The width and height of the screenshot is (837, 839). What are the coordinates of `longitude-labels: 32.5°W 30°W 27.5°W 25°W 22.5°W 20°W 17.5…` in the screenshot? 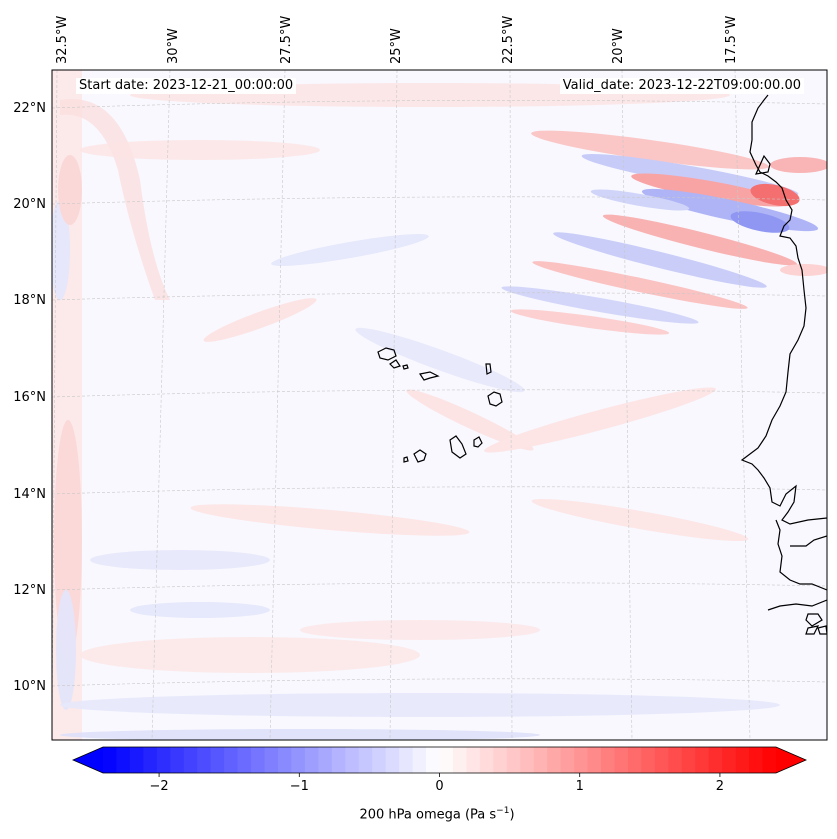 It's located at (397, 40).